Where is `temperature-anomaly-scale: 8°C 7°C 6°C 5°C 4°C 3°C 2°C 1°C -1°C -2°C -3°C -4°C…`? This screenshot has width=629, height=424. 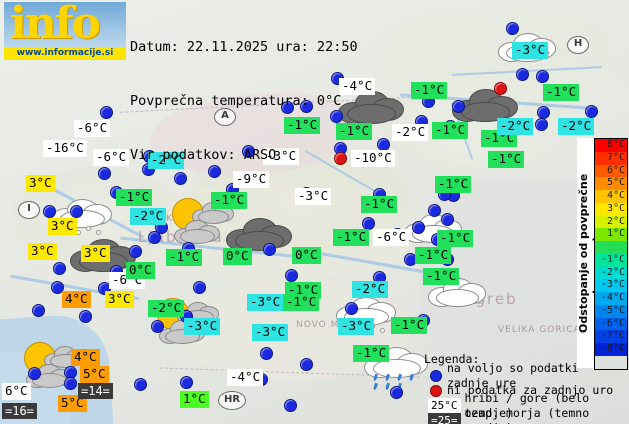
temperature-anomaly-scale: 8°C 7°C 6°C 5°C 4°C 3°C 2°C 1°C -1°C -2°C -3°C -4°C… is located at coordinates (611, 254).